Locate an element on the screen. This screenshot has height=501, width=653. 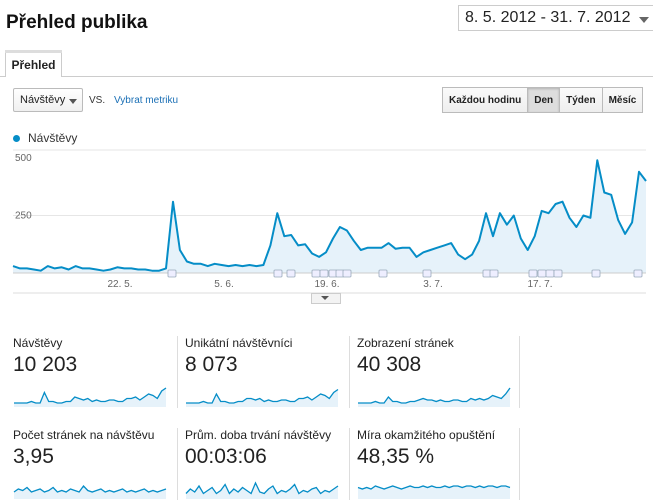
metric-tile: Prům. doba trvání návštěvy 00:03:06 is located at coordinates (267, 464).